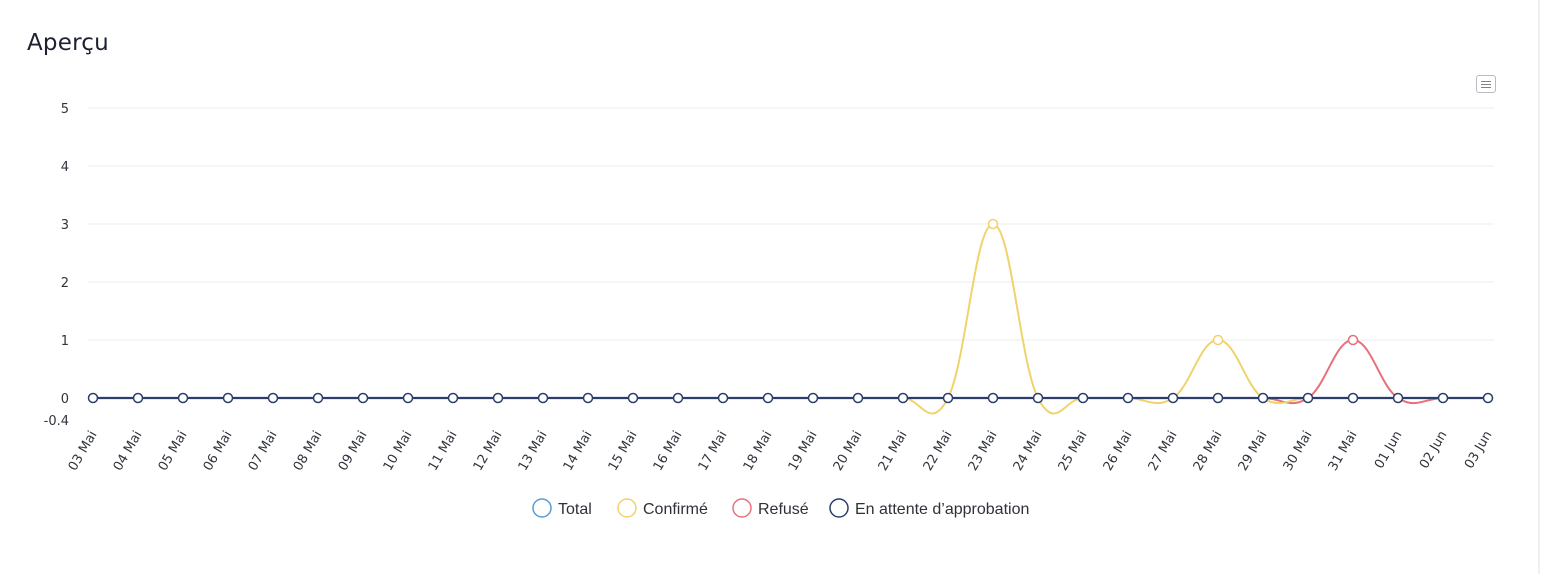 Image resolution: width=1543 pixels, height=574 pixels. Describe the element at coordinates (353, 451) in the screenshot. I see `x-tick-label: 09 Mai` at that location.